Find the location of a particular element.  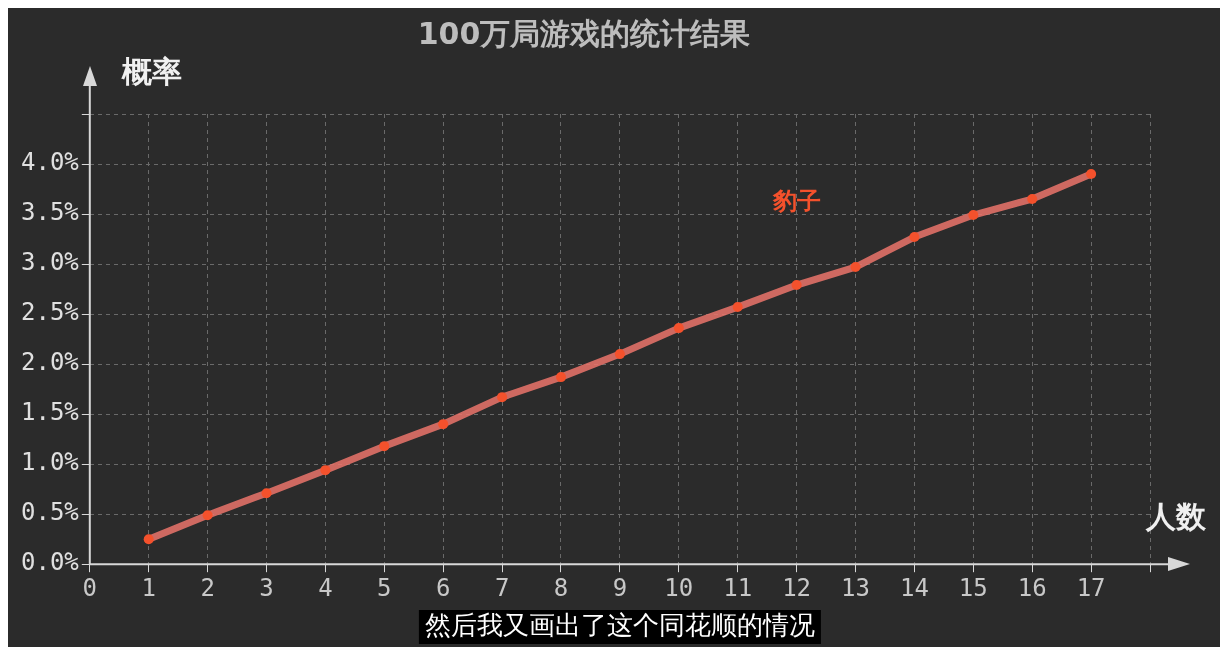

x-tick-label: 6 is located at coordinates (443, 587).